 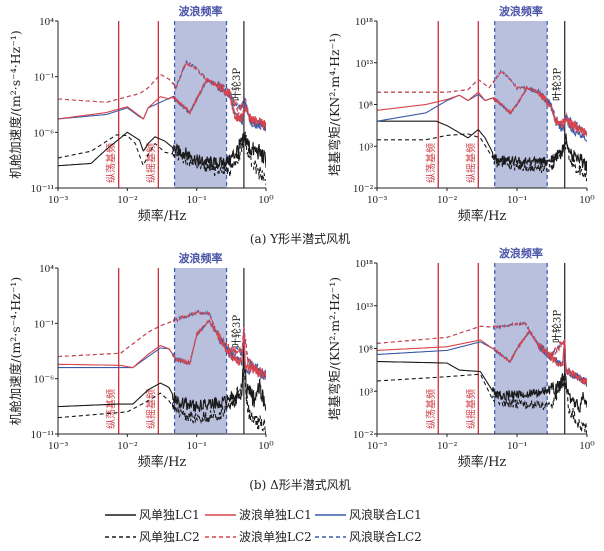 What do you see at coordinates (275, 514) in the screenshot?
I see `legend-label: 波浪单独LC1` at bounding box center [275, 514].